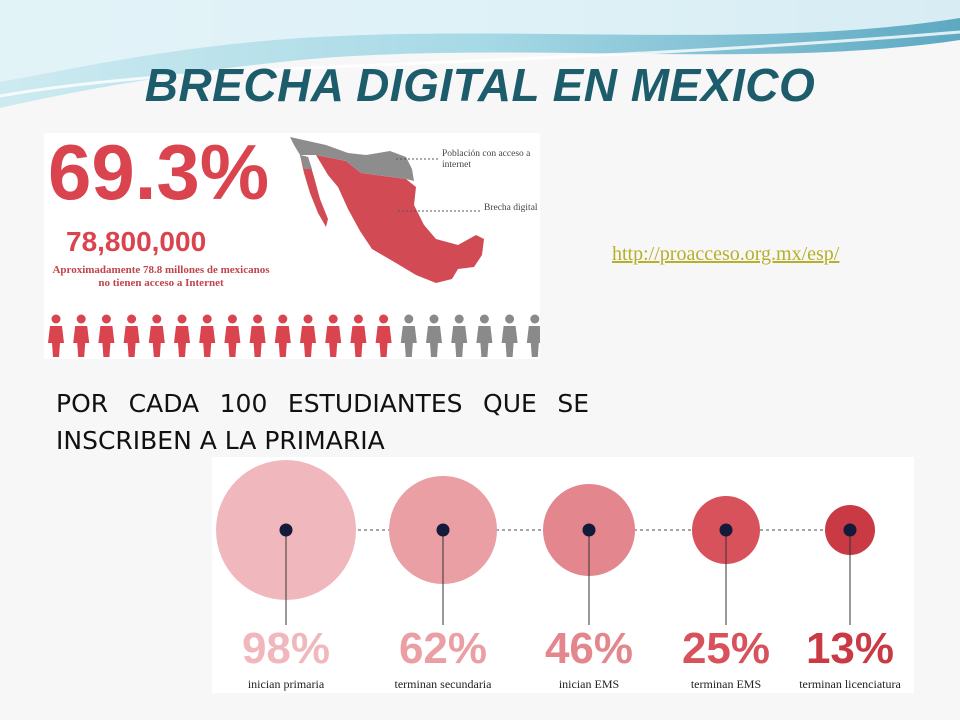 The width and height of the screenshot is (960, 720). Describe the element at coordinates (286, 684) in the screenshot. I see `stage-label: inician primaria` at that location.